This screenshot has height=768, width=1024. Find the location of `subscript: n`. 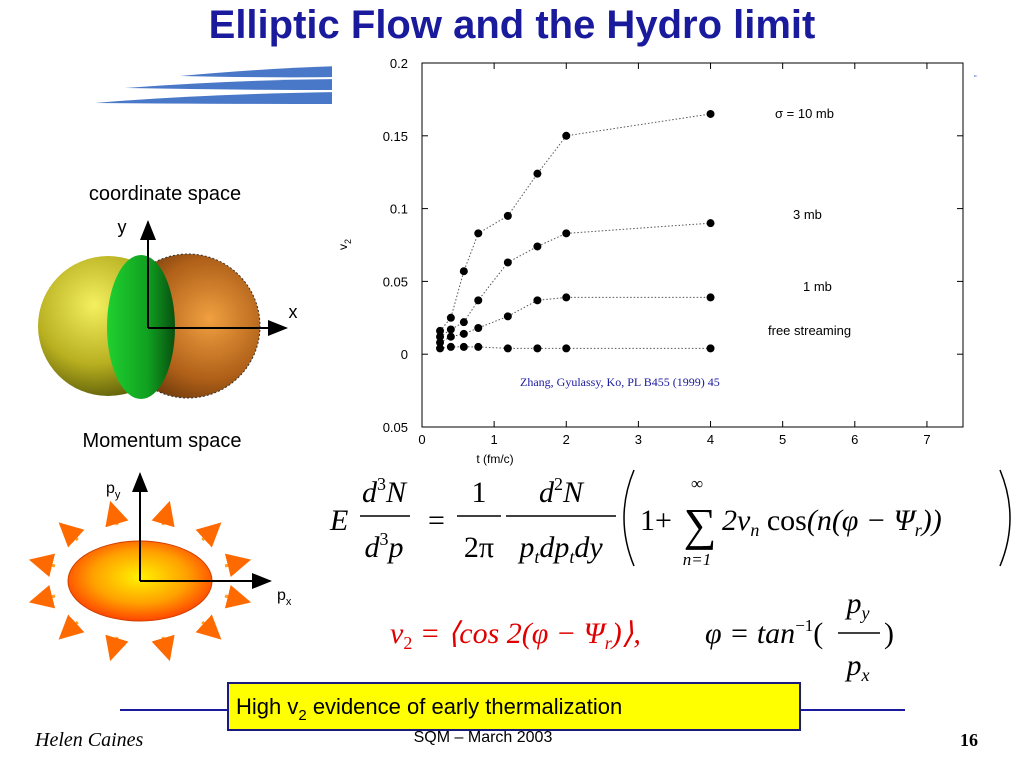

subscript: n is located at coordinates (754, 530).